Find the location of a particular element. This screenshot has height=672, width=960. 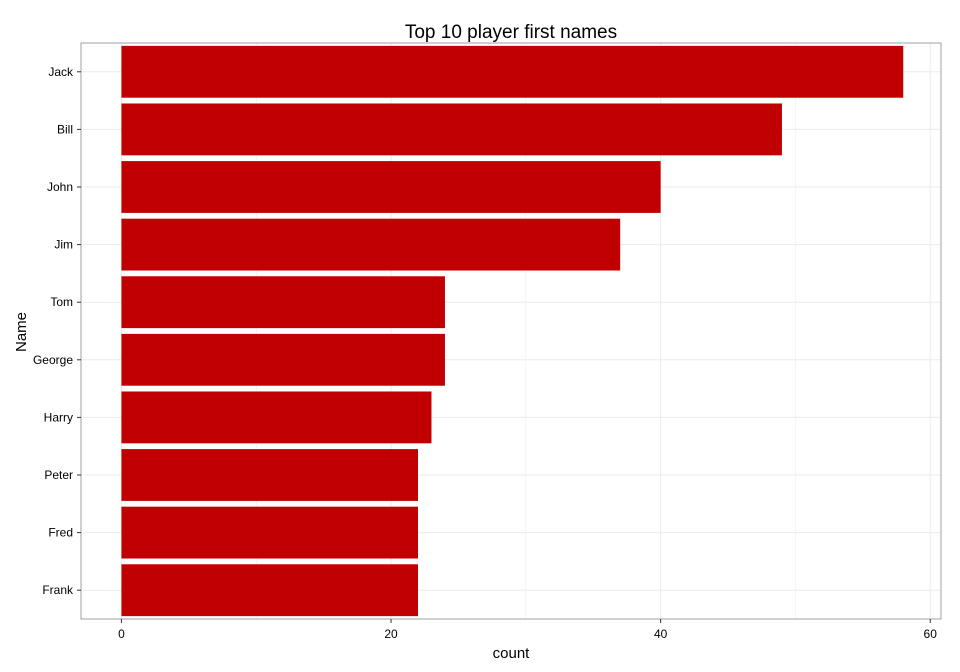

y-tick-label: Bill is located at coordinates (65, 129).